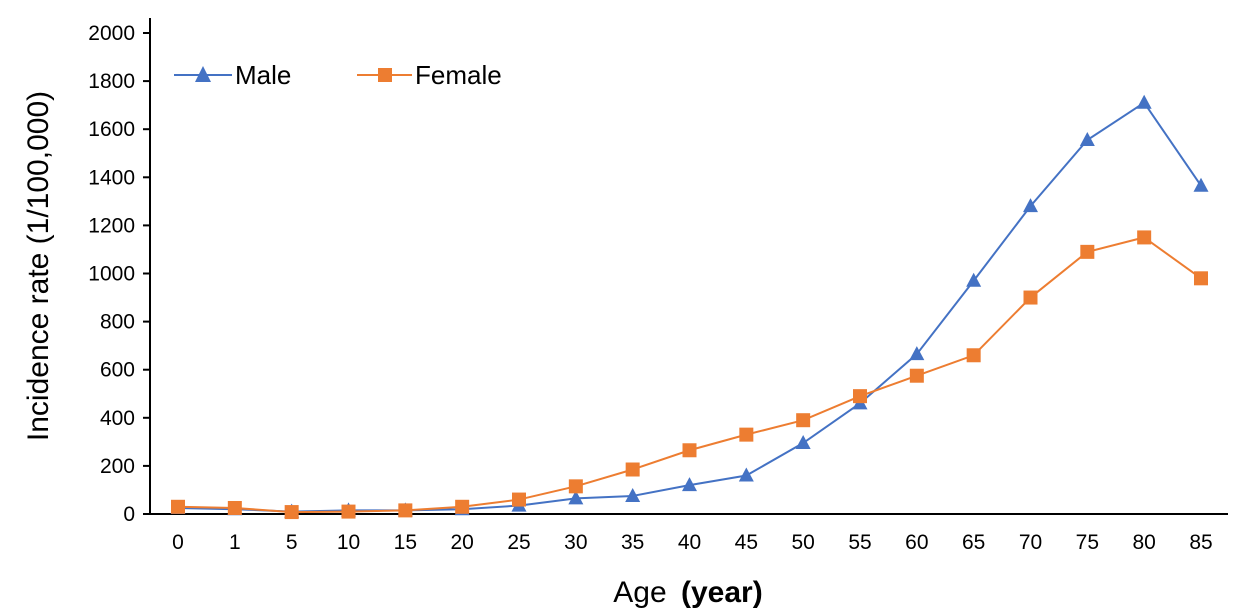  I want to click on x-tick-label: 5, so click(292, 542).